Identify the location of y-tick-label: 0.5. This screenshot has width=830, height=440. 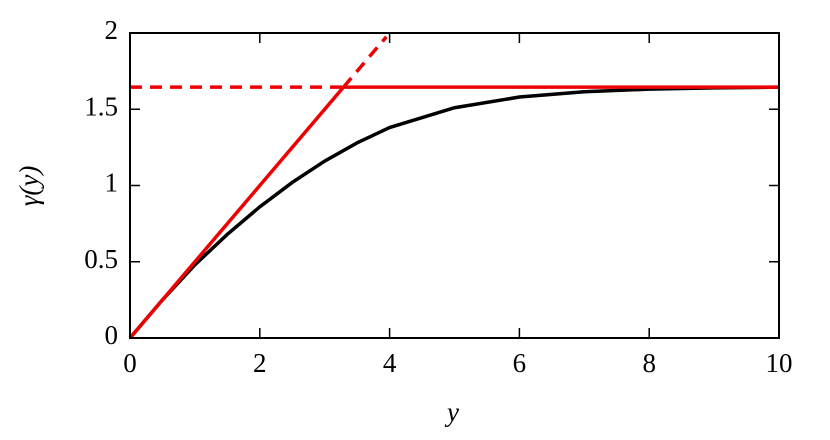
(101, 259).